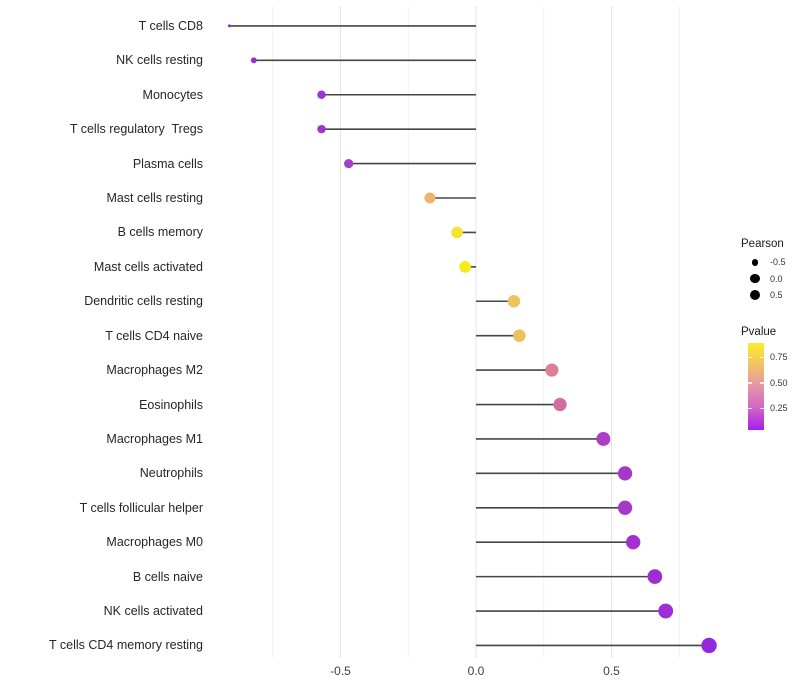 This screenshot has width=800, height=700. Describe the element at coordinates (148, 266) in the screenshot. I see `y-axis-label: Mast cells activated` at that location.